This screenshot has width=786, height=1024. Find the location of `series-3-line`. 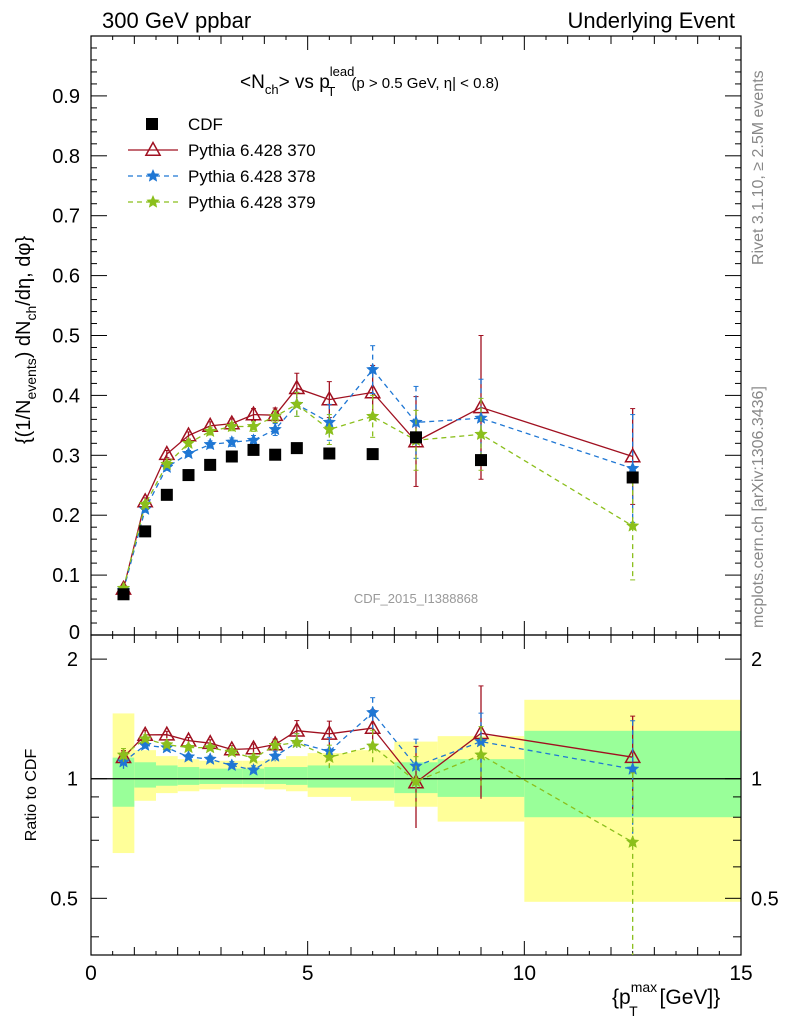

series-3-line is located at coordinates (378, 496).